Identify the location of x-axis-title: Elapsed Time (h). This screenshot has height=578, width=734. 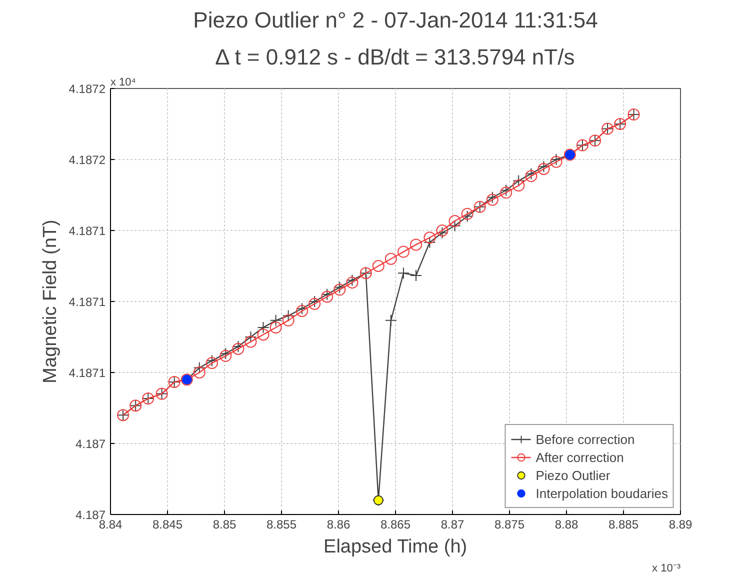
(396, 547).